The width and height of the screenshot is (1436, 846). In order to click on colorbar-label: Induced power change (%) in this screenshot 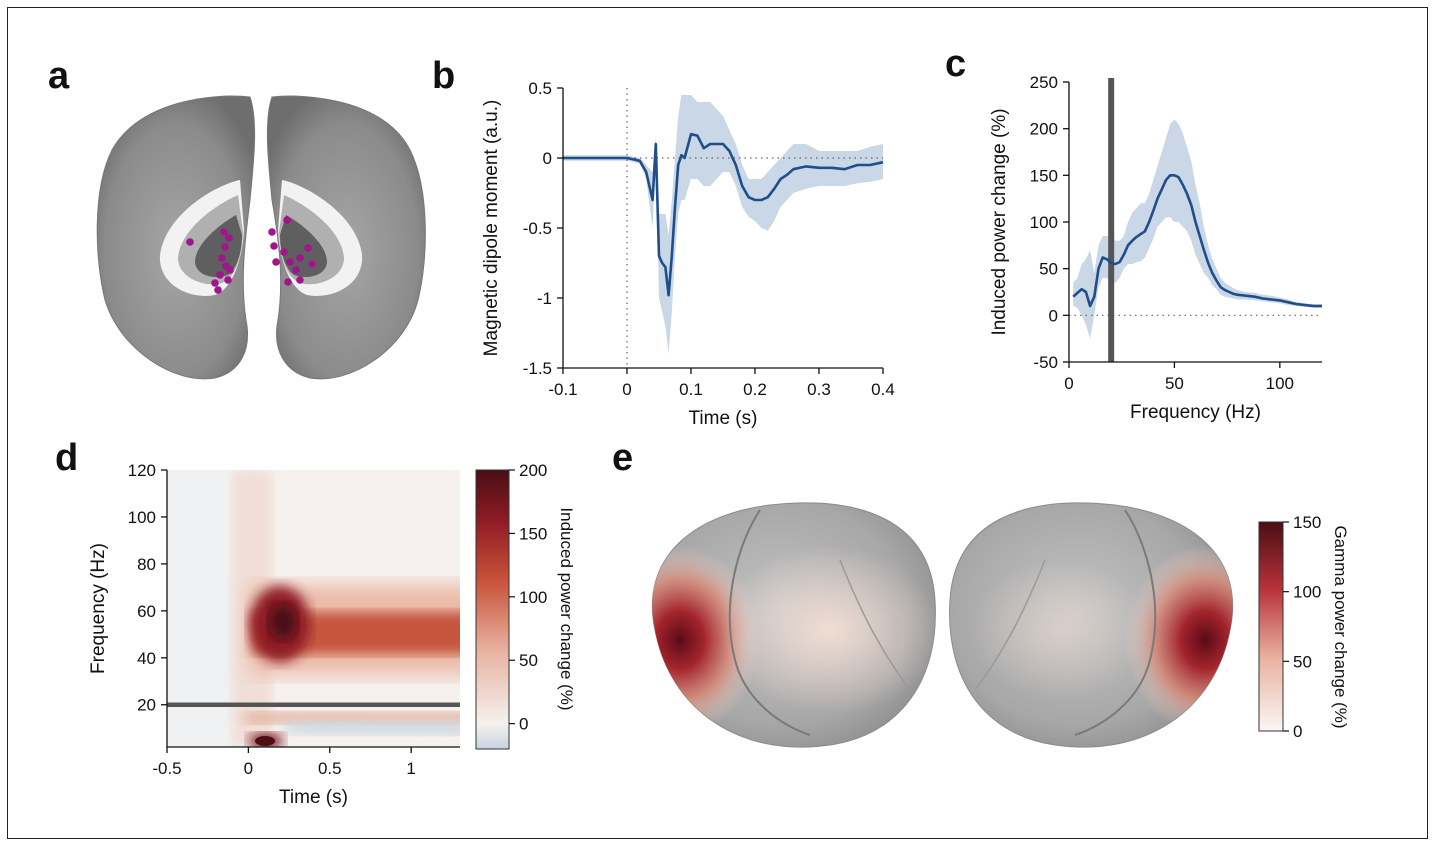, I will do `click(566, 608)`.